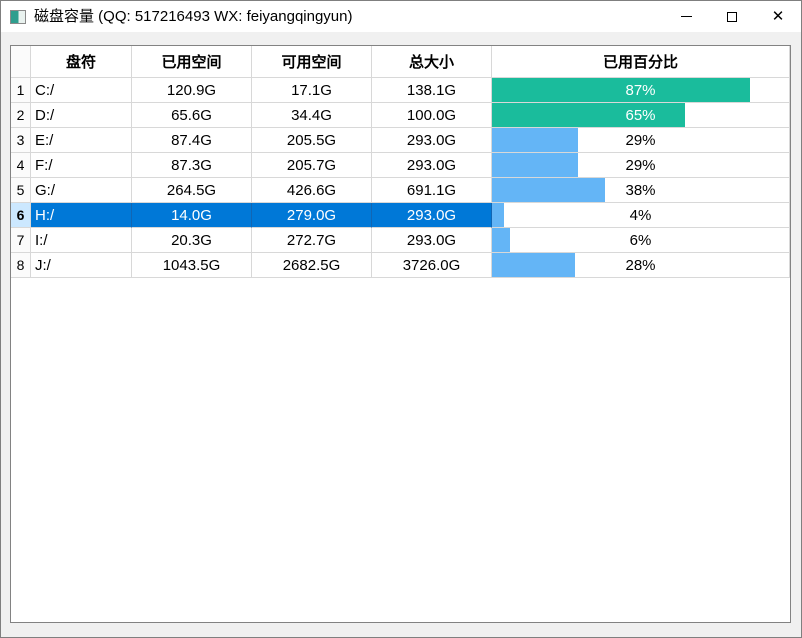  What do you see at coordinates (81, 265) in the screenshot?
I see `cell-drive: J:/` at bounding box center [81, 265].